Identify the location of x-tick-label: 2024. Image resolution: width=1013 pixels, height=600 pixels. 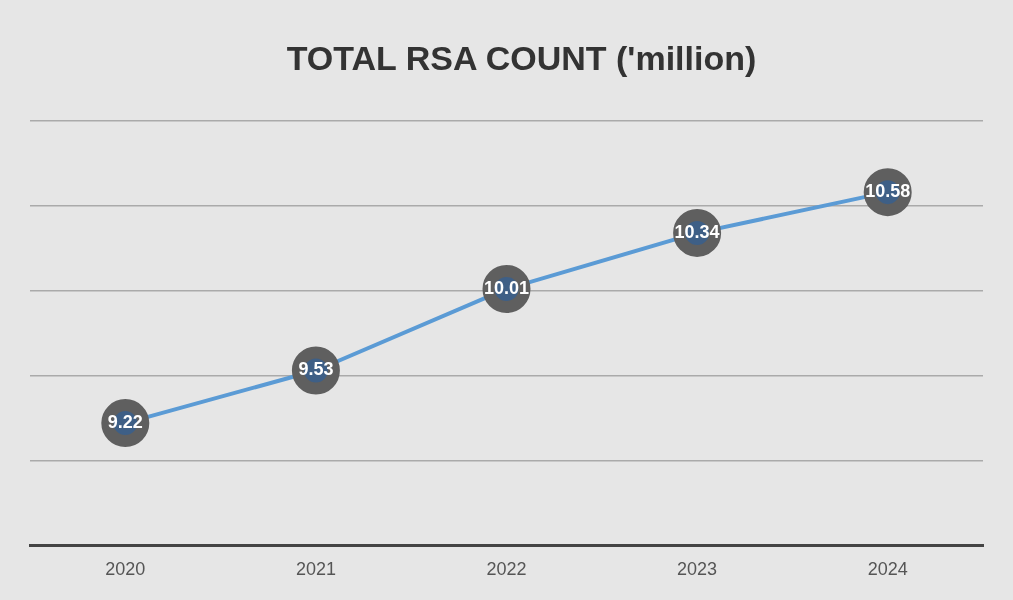
(887, 569).